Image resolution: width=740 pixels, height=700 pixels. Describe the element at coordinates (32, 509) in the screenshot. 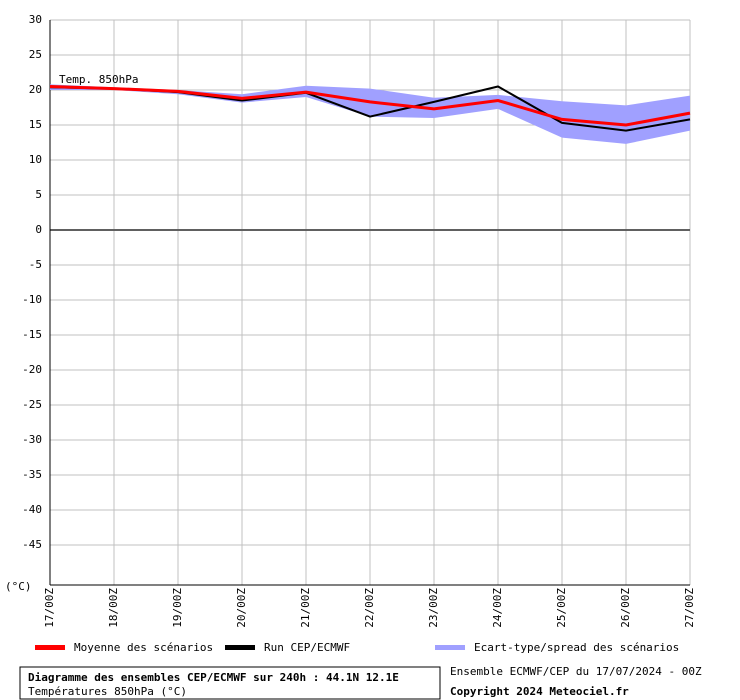

I see `y-tick-label: -40` at that location.